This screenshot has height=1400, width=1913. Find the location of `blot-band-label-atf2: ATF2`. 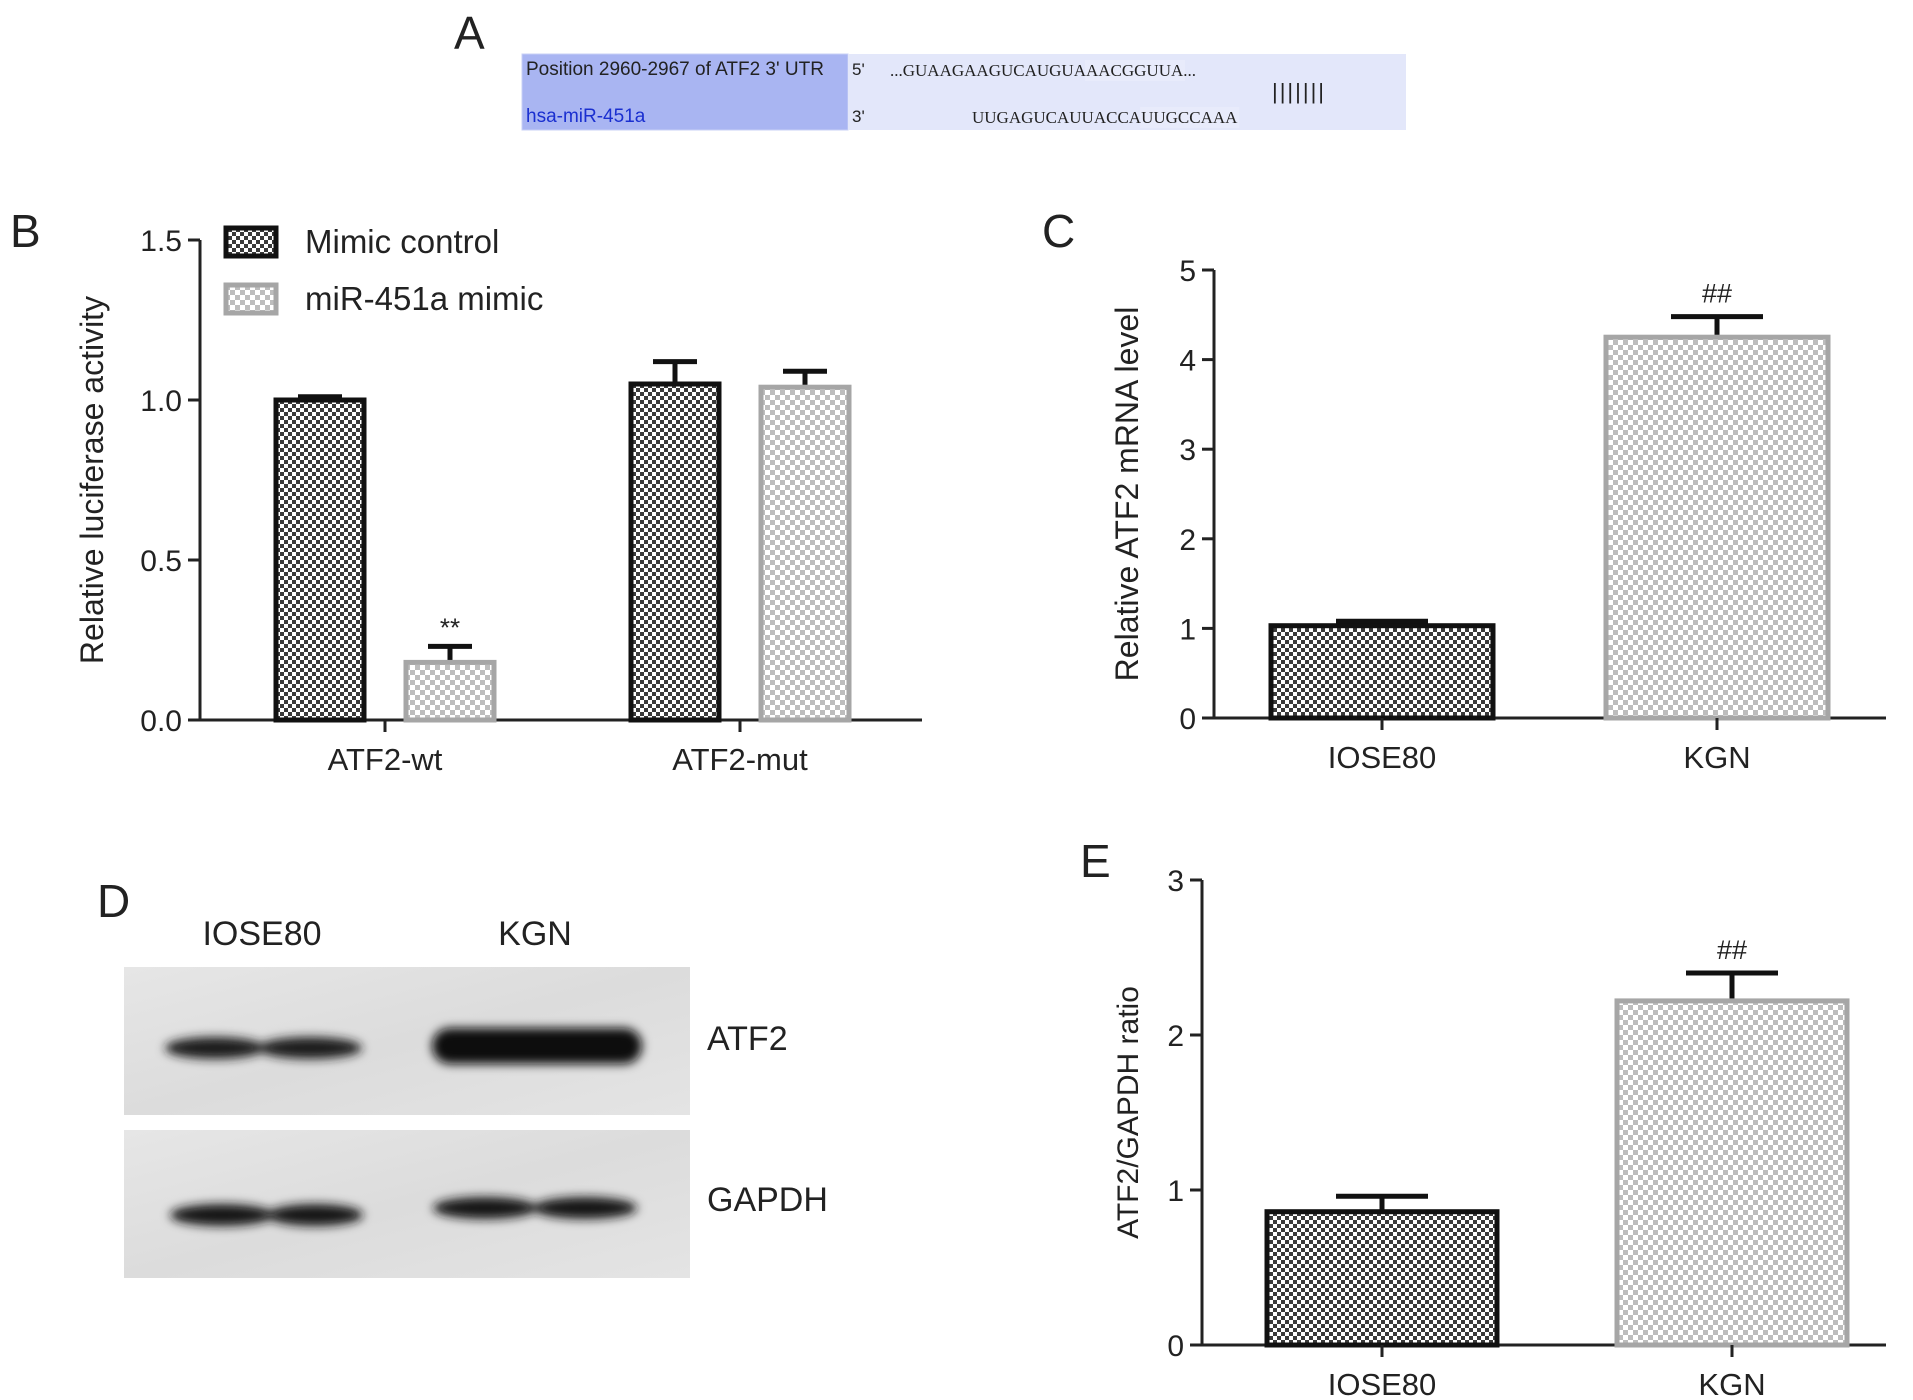

blot-band-label-atf2: ATF2 is located at coordinates (747, 1039).